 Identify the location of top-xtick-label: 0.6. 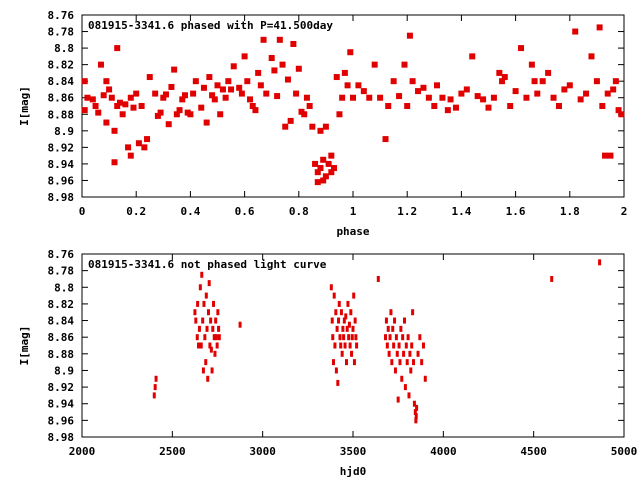
(245, 211).